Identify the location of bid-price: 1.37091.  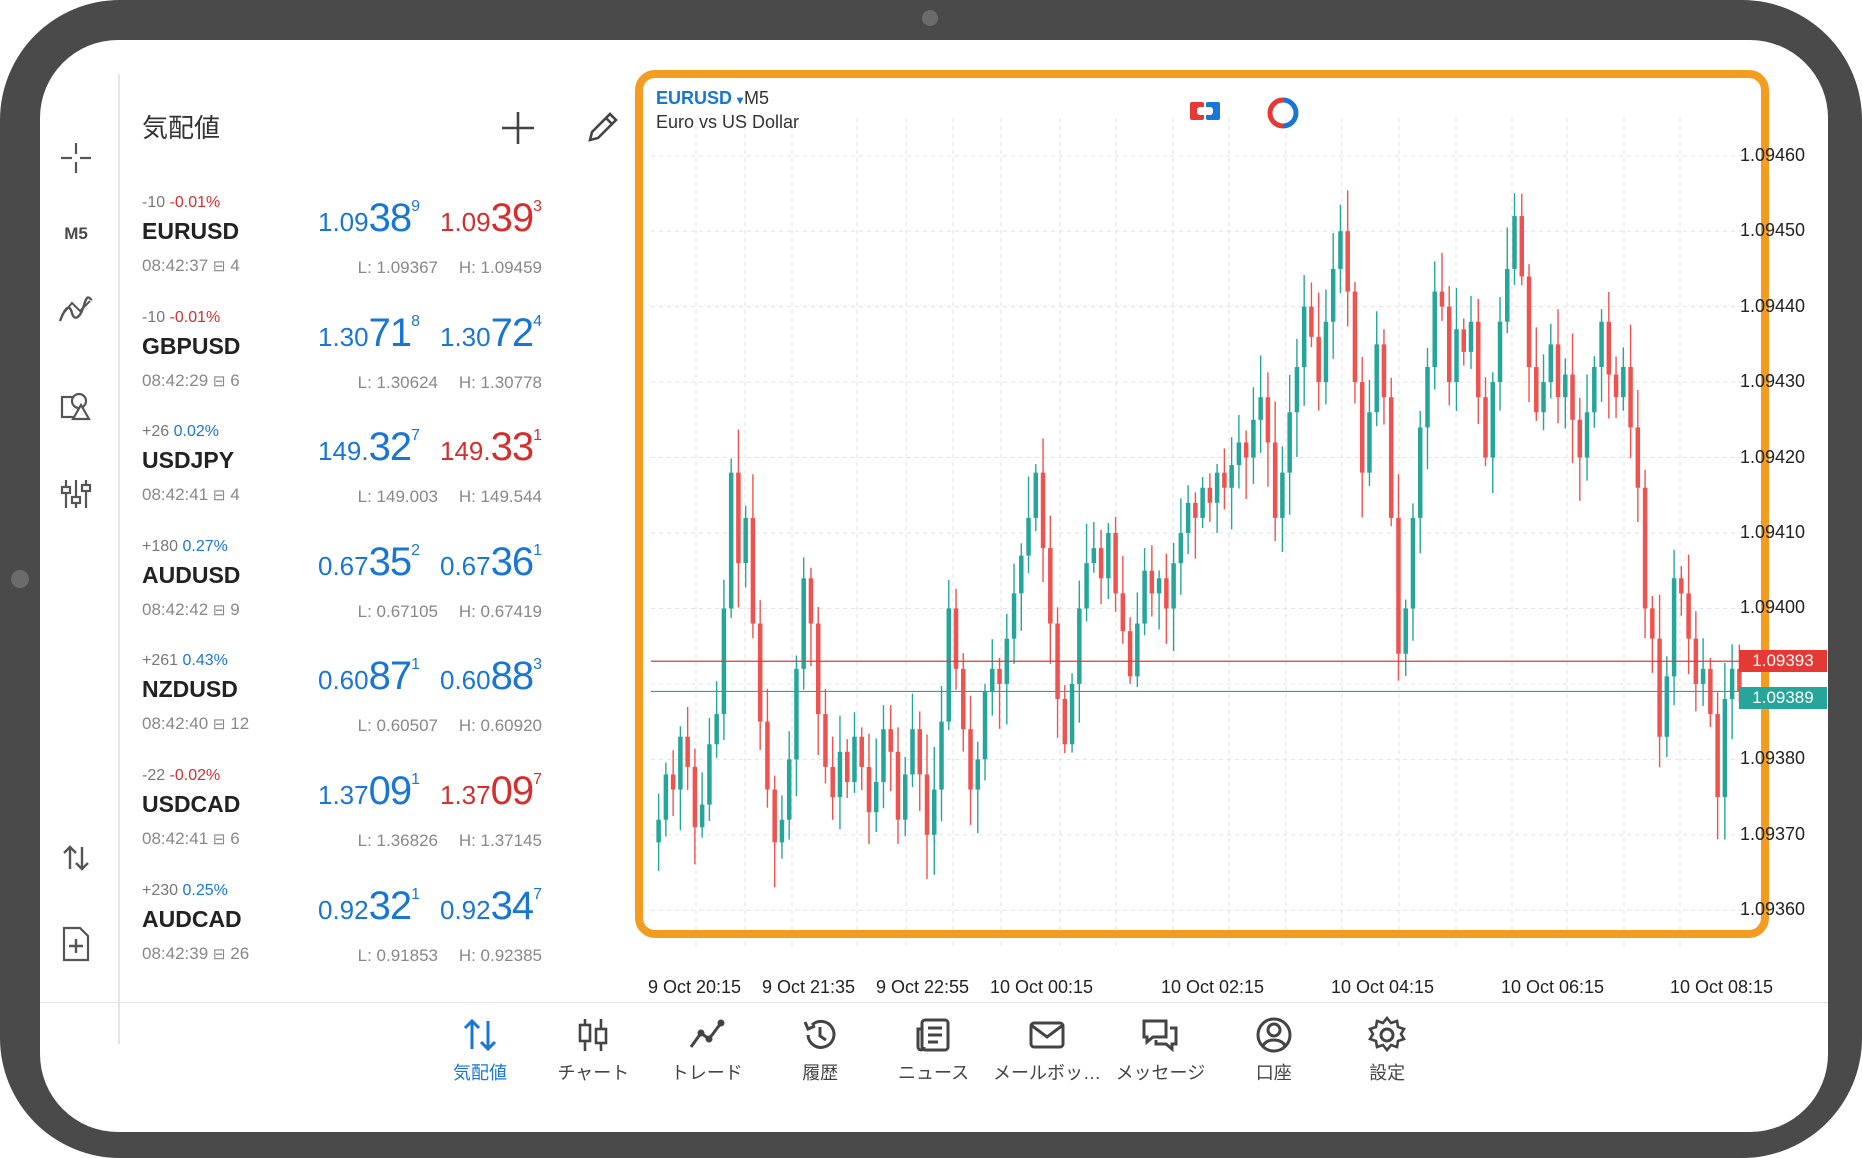
(368, 791).